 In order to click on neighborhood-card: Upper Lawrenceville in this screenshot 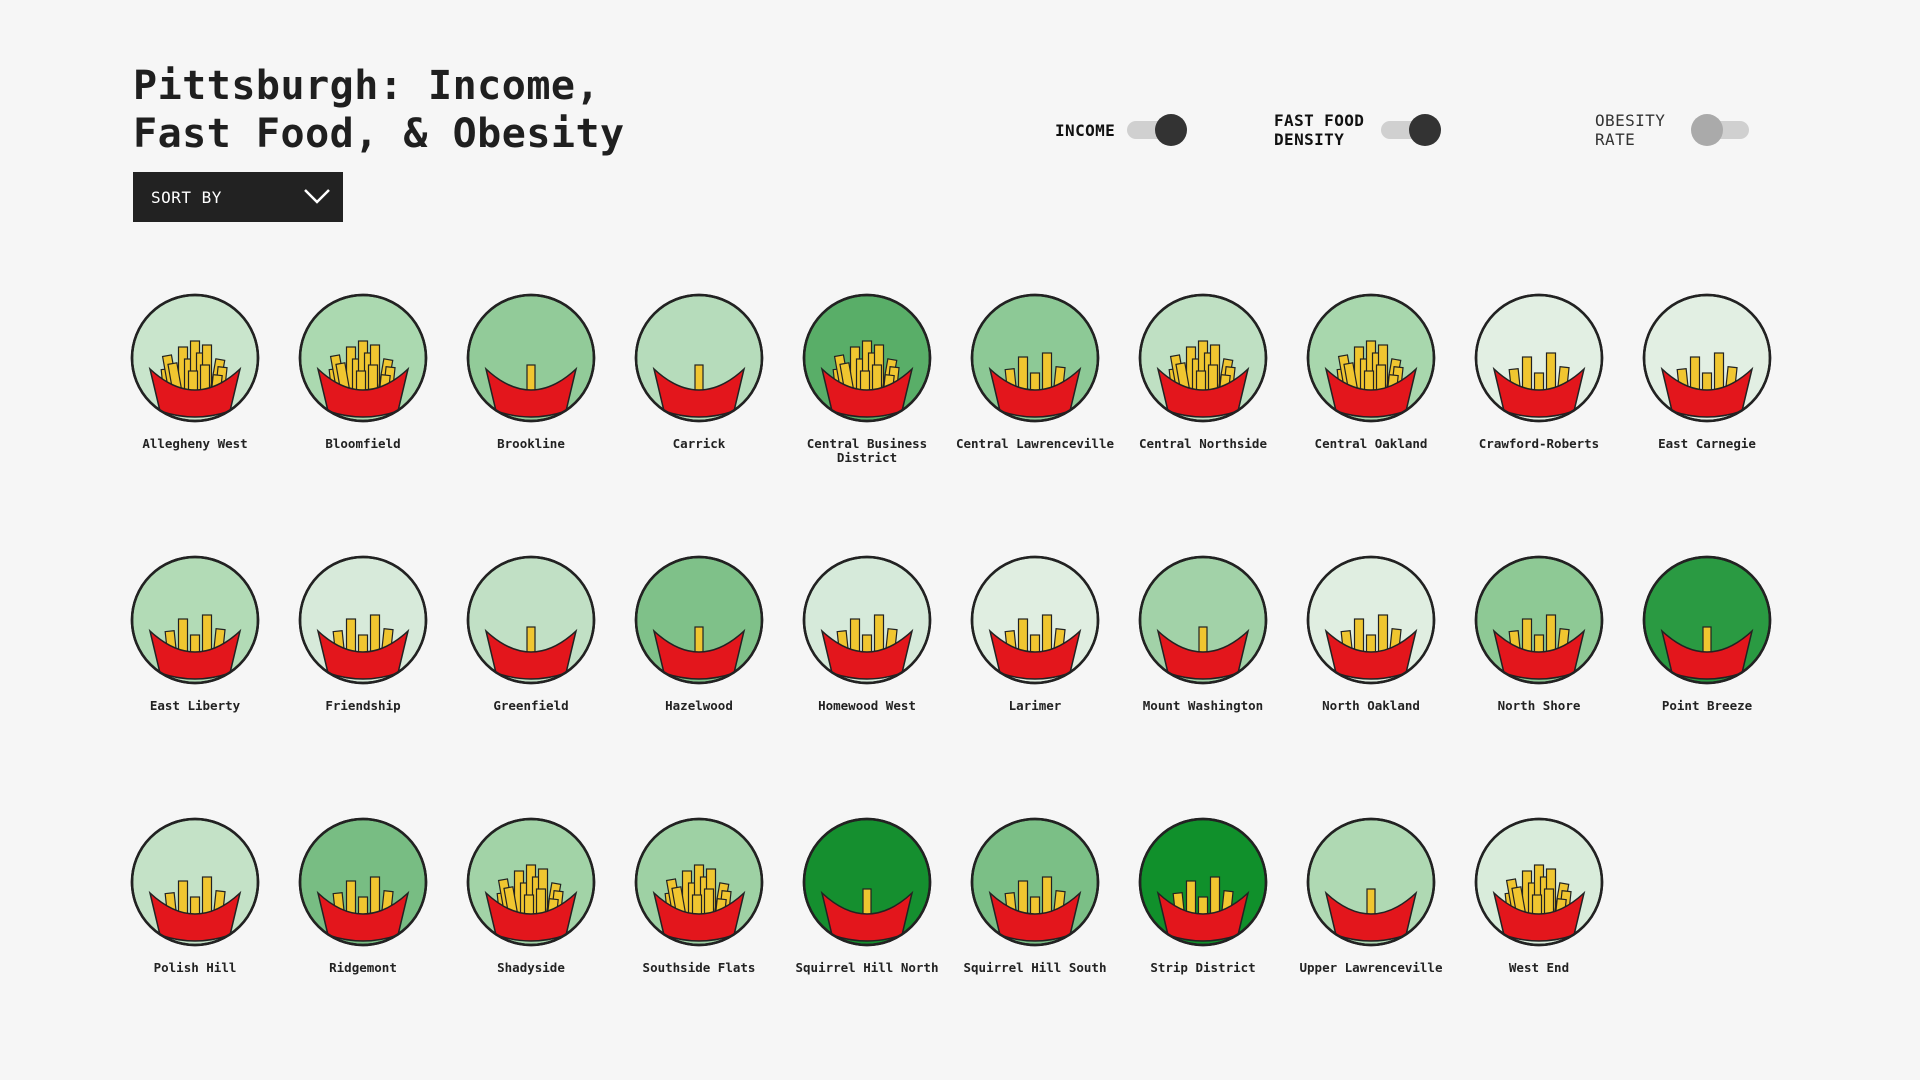, I will do `click(1371, 896)`.